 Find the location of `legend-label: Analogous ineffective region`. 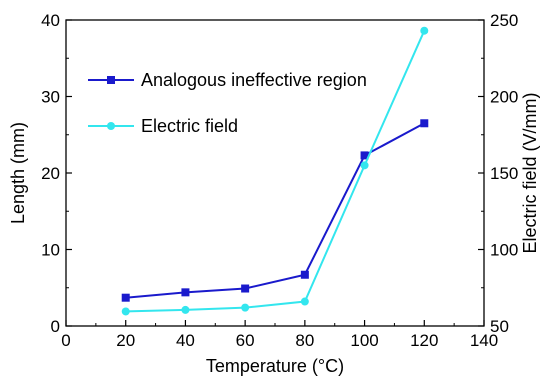

legend-label: Analogous ineffective region is located at coordinates (254, 80).